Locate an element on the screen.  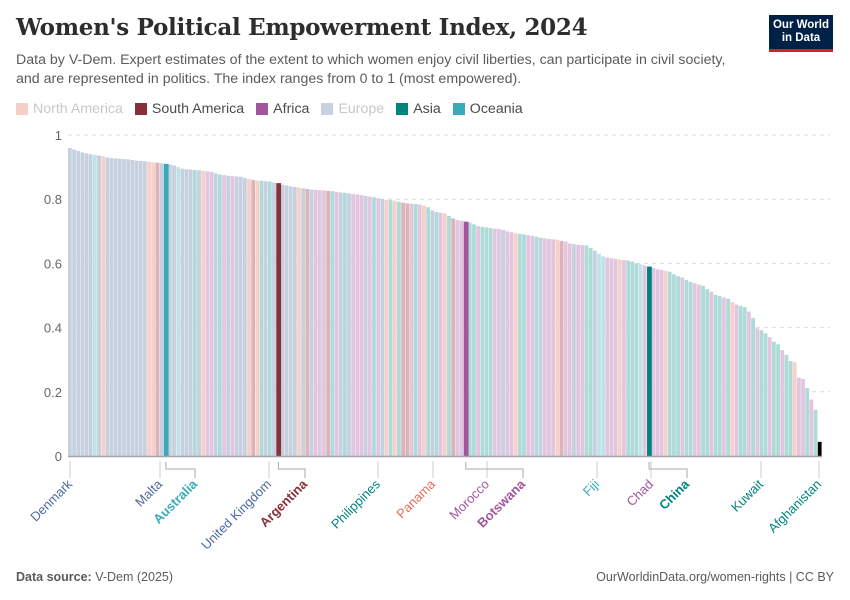
owid-logo: Our World in Data is located at coordinates (801, 33).